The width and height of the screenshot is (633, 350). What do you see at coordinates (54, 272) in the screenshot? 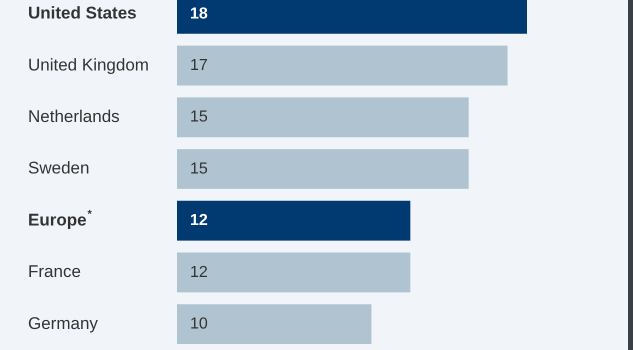
I see `y-tick-label: France` at bounding box center [54, 272].